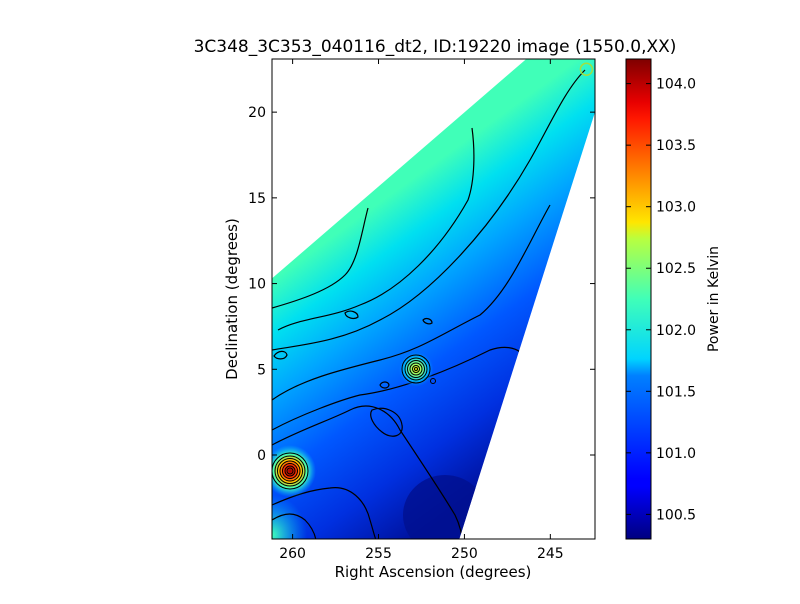  What do you see at coordinates (378, 554) in the screenshot?
I see `x-tick-label: 255` at bounding box center [378, 554].